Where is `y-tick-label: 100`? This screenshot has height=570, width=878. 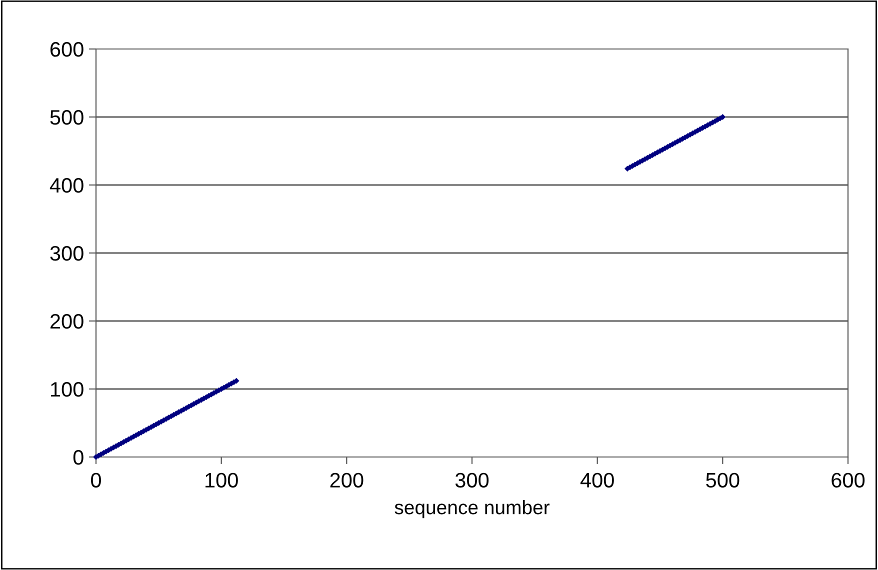
y-tick-label: 100 is located at coordinates (67, 389).